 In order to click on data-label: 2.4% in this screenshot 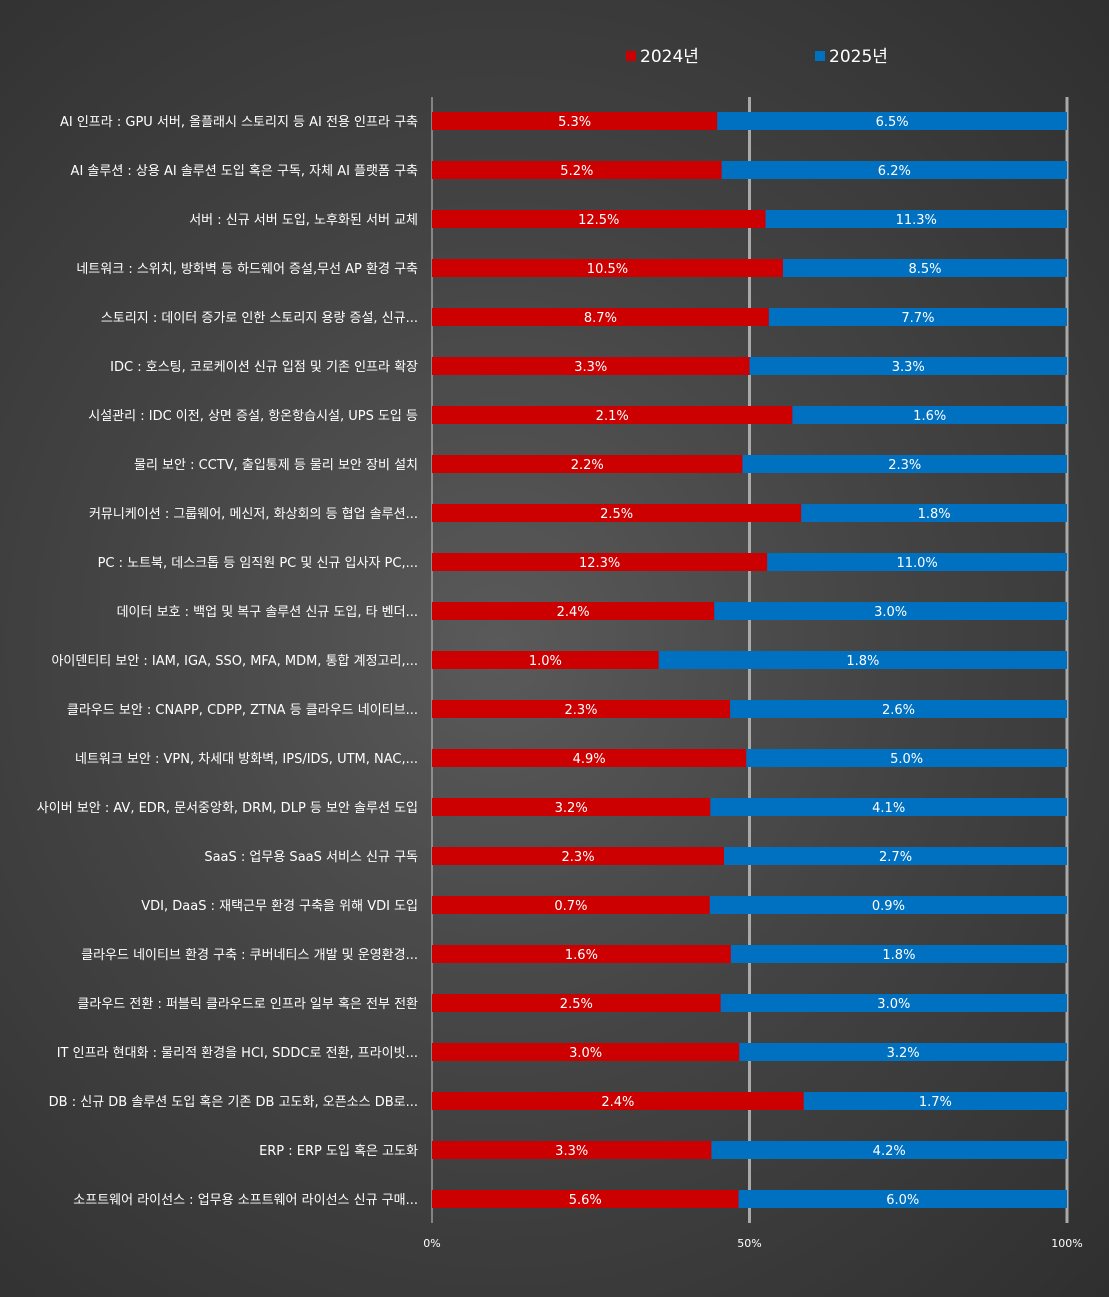, I will do `click(617, 1102)`.